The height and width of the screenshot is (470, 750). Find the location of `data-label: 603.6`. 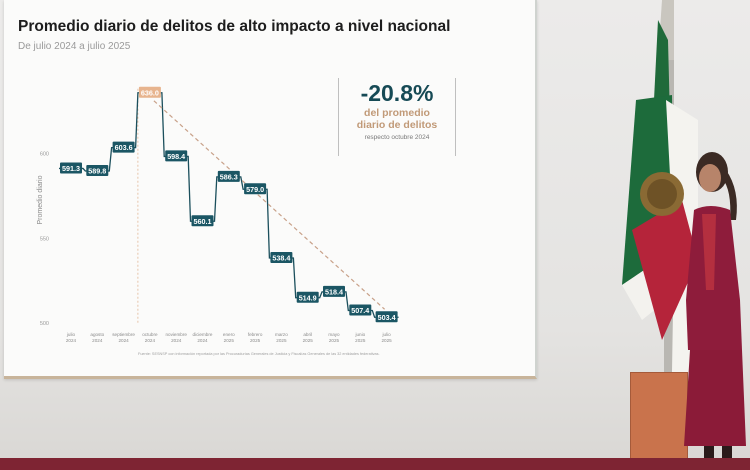

data-label: 603.6 is located at coordinates (124, 147).